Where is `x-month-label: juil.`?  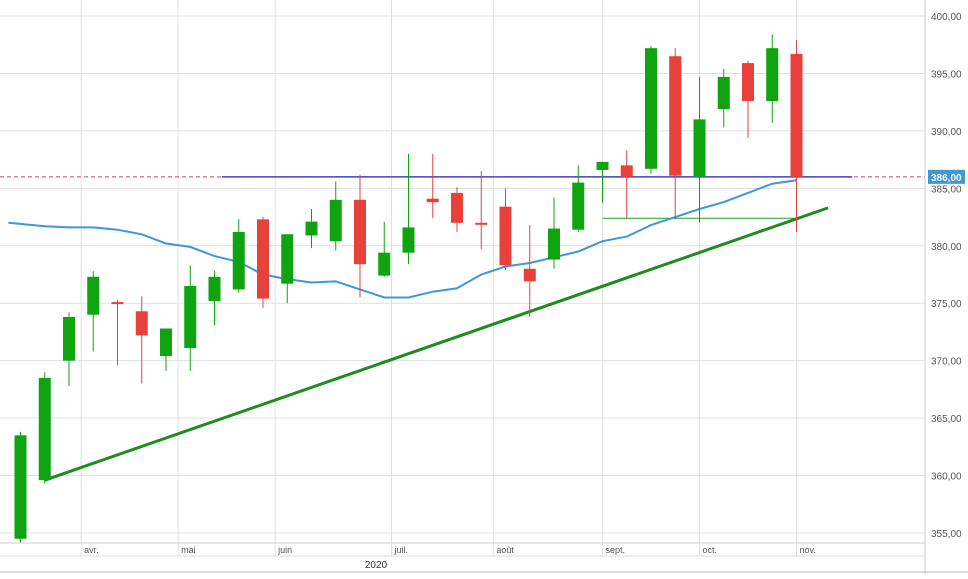 x-month-label: juil. is located at coordinates (401, 550).